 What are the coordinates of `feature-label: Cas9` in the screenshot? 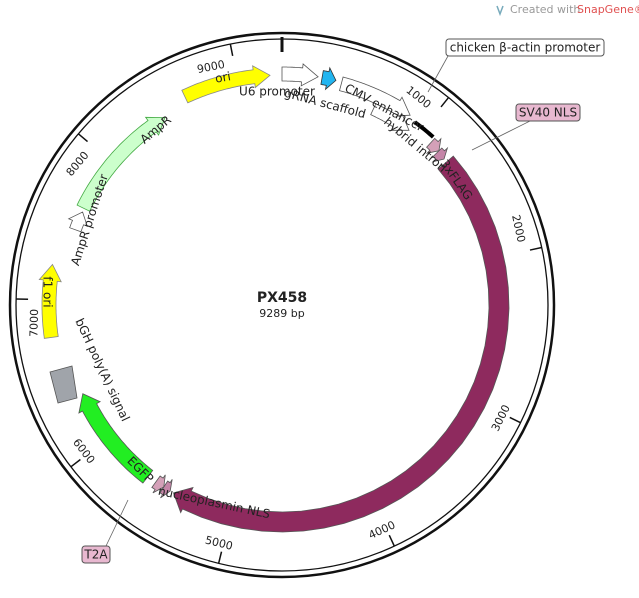 It's located at (472, 459).